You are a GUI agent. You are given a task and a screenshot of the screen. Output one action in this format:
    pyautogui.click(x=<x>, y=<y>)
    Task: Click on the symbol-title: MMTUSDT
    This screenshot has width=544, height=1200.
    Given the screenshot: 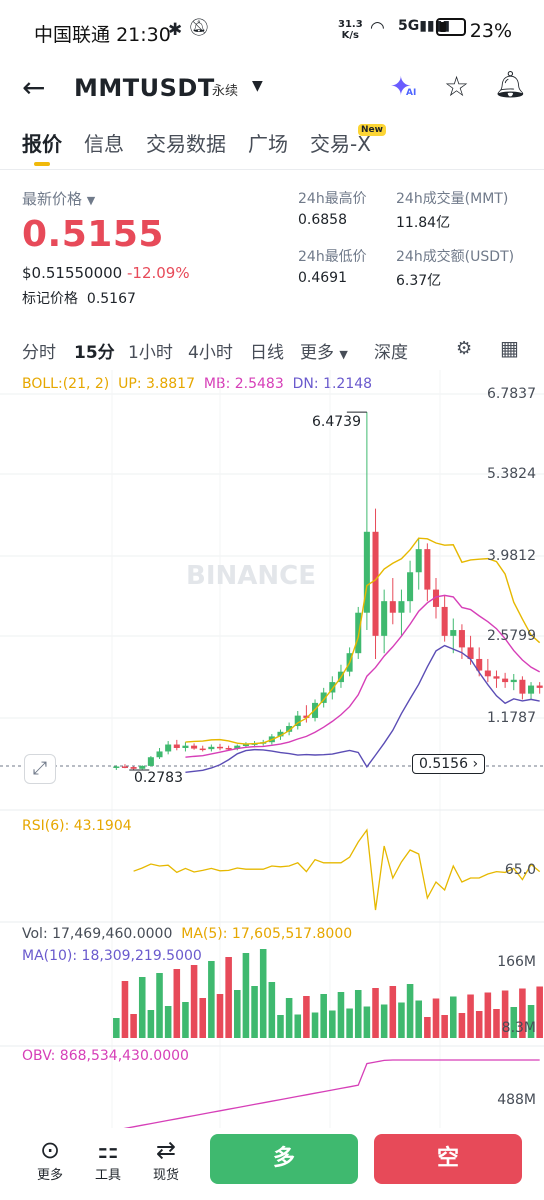 What is the action you would take?
    pyautogui.click(x=144, y=88)
    